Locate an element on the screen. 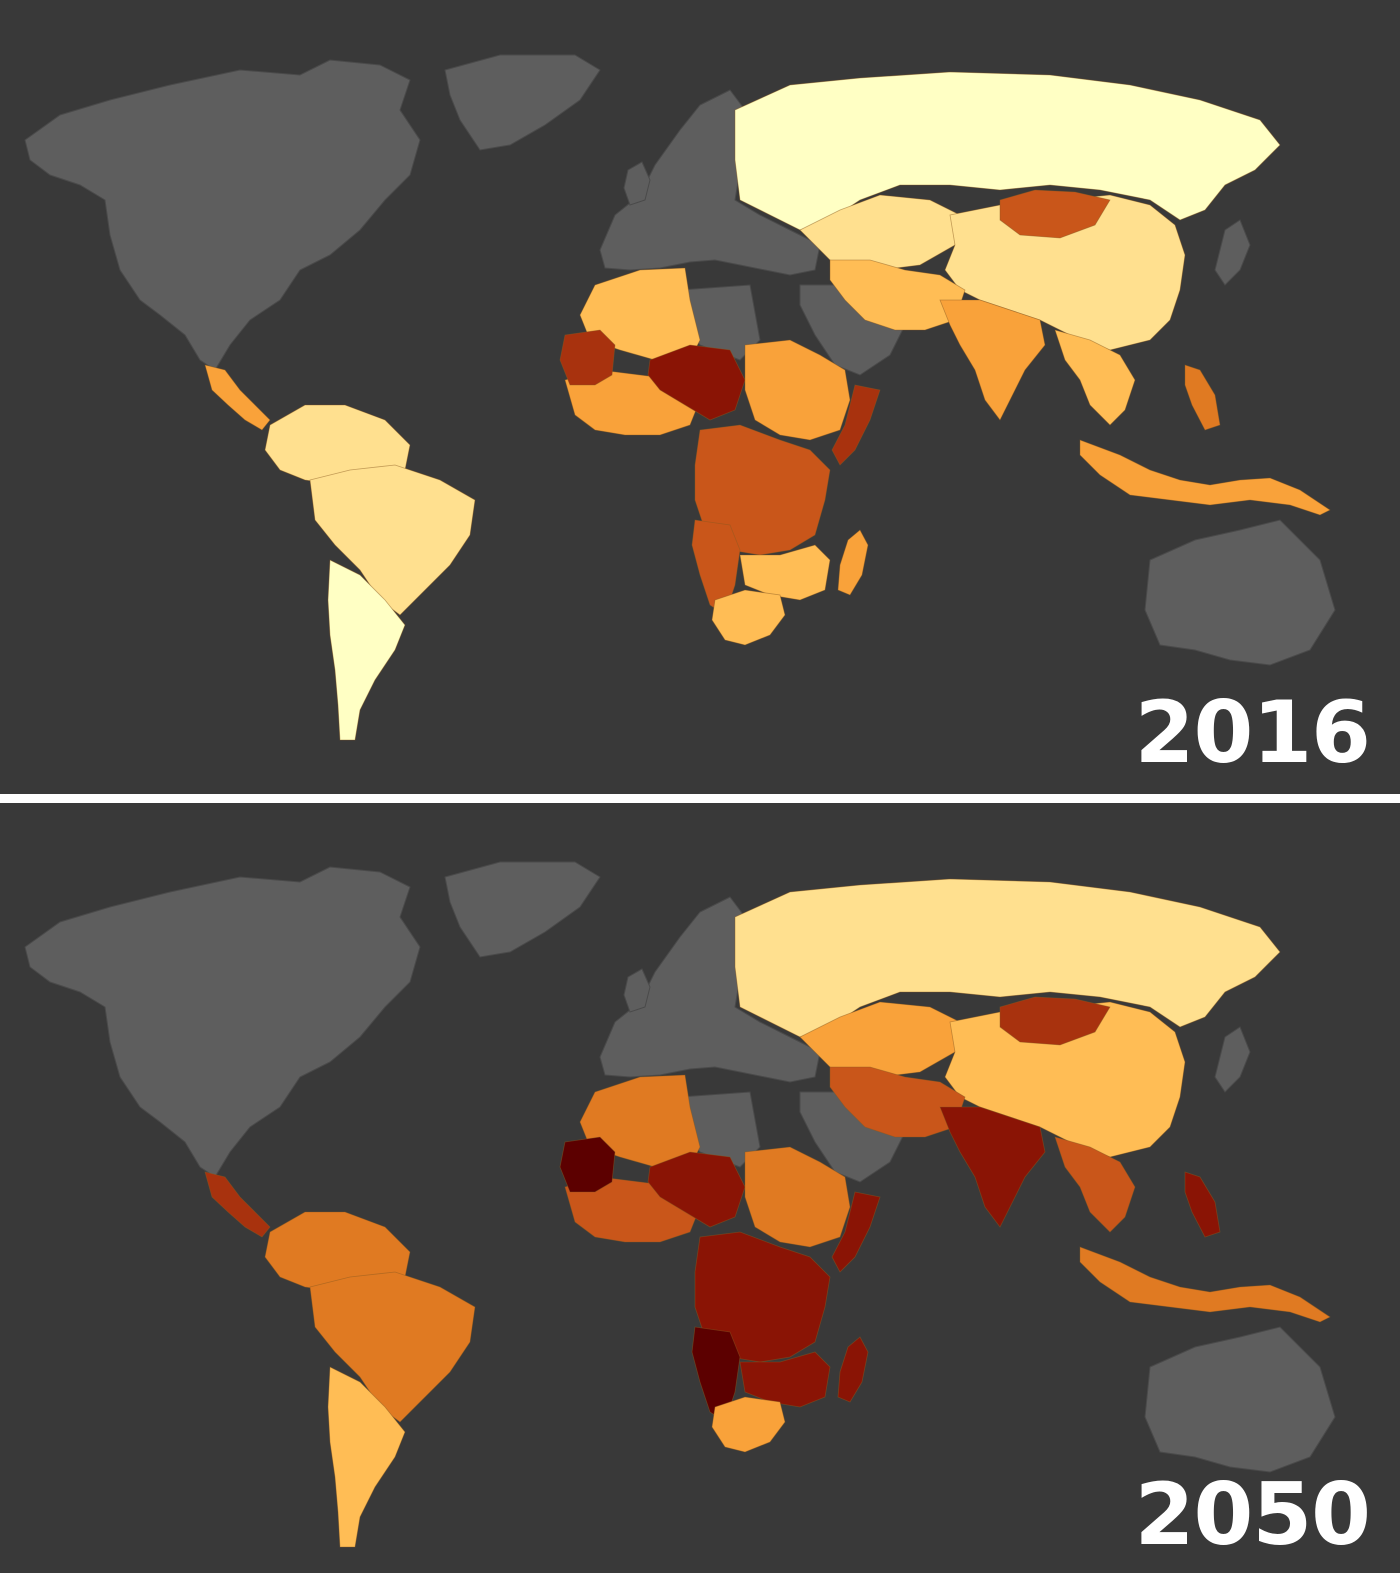 The height and width of the screenshot is (1573, 1400). divider-line is located at coordinates (700, 798).